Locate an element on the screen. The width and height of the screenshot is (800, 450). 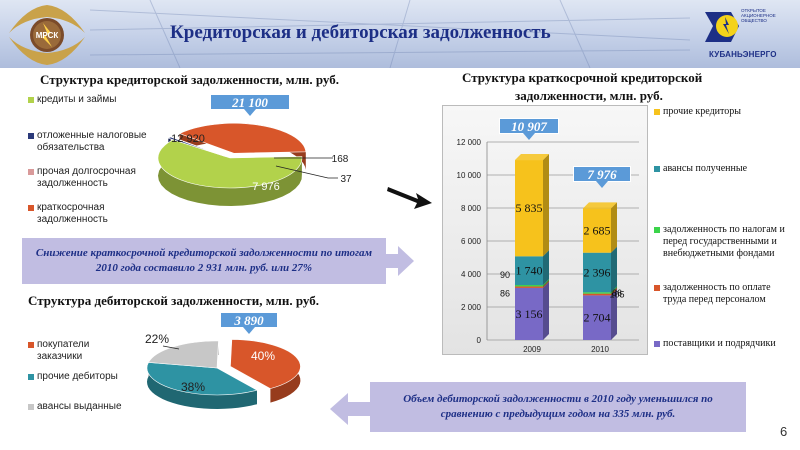
legend-entry-0: кредиты и займы is located at coordinates (87, 100).